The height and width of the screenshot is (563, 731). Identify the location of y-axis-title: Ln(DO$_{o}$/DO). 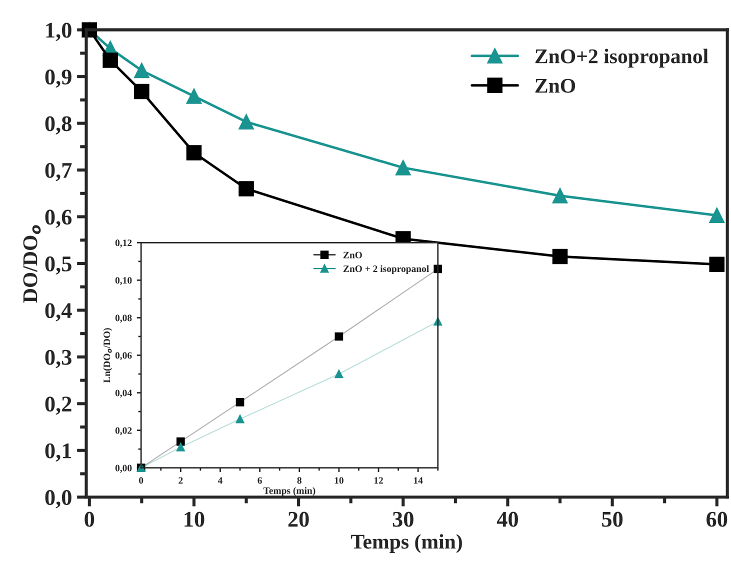
(107, 355).